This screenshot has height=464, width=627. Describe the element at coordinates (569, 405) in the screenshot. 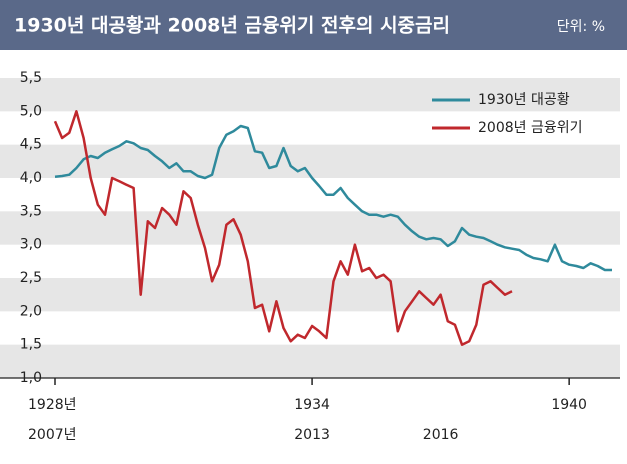

I see `x-tick-label: 1940` at that location.